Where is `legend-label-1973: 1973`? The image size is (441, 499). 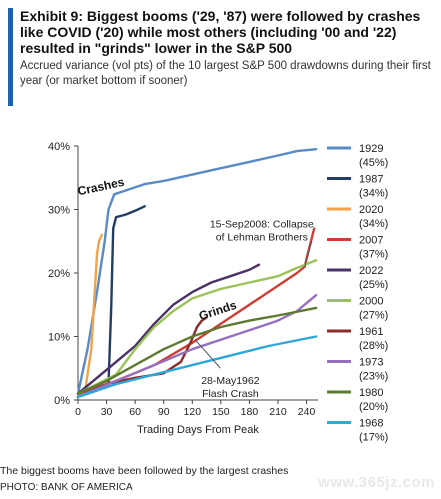
legend-label-1973: 1973 is located at coordinates (371, 363).